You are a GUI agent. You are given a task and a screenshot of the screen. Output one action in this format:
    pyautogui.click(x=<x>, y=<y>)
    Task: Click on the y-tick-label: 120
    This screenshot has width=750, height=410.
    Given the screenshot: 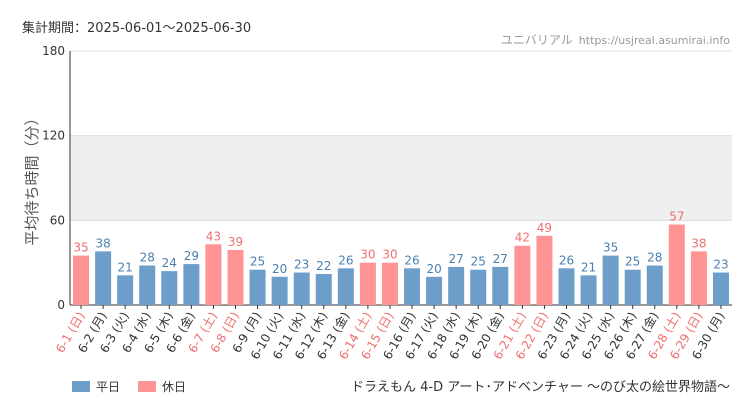 What is the action you would take?
    pyautogui.click(x=53, y=136)
    